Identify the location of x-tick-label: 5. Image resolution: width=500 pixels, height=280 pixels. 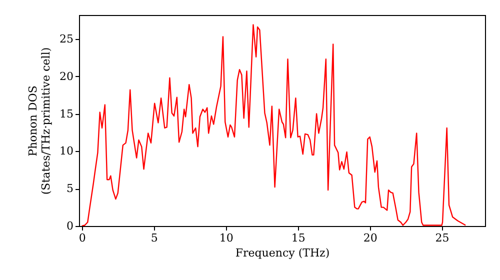
(154, 238).